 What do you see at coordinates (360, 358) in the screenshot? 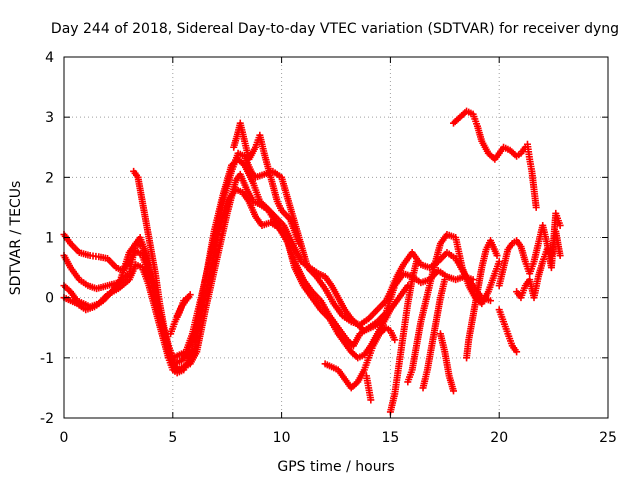
I see `series-track-i` at bounding box center [360, 358].